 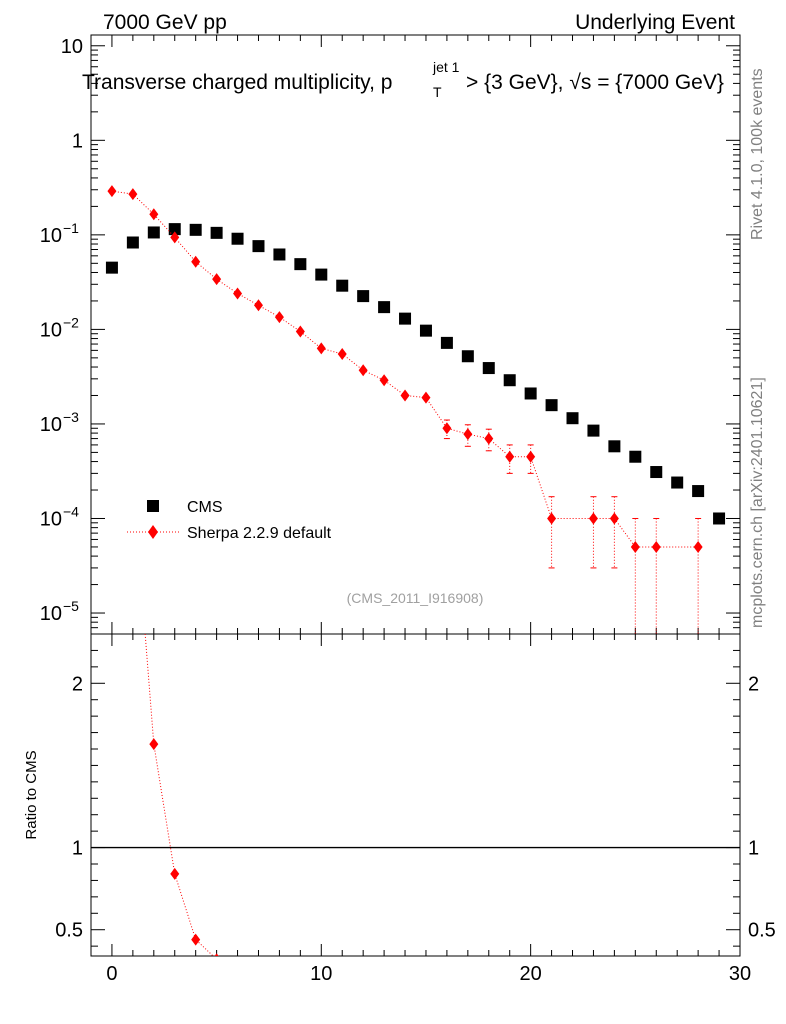 I want to click on header-right: Underlying Event, so click(x=655, y=22).